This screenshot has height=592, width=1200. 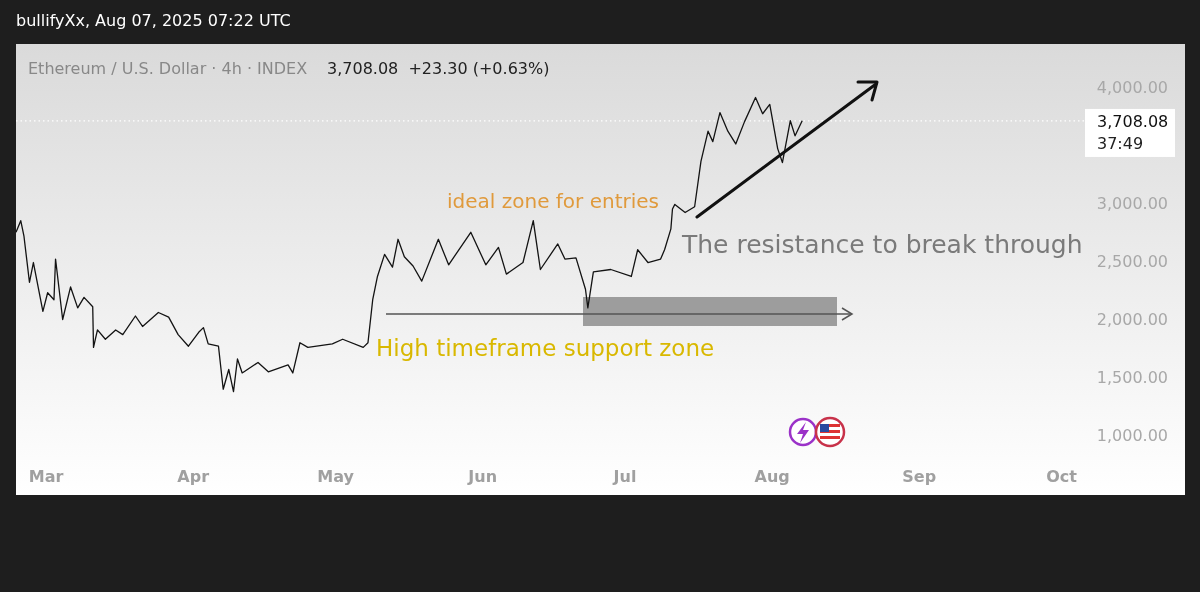 What do you see at coordinates (1120, 143) in the screenshot?
I see `annotation: 37:49` at bounding box center [1120, 143].